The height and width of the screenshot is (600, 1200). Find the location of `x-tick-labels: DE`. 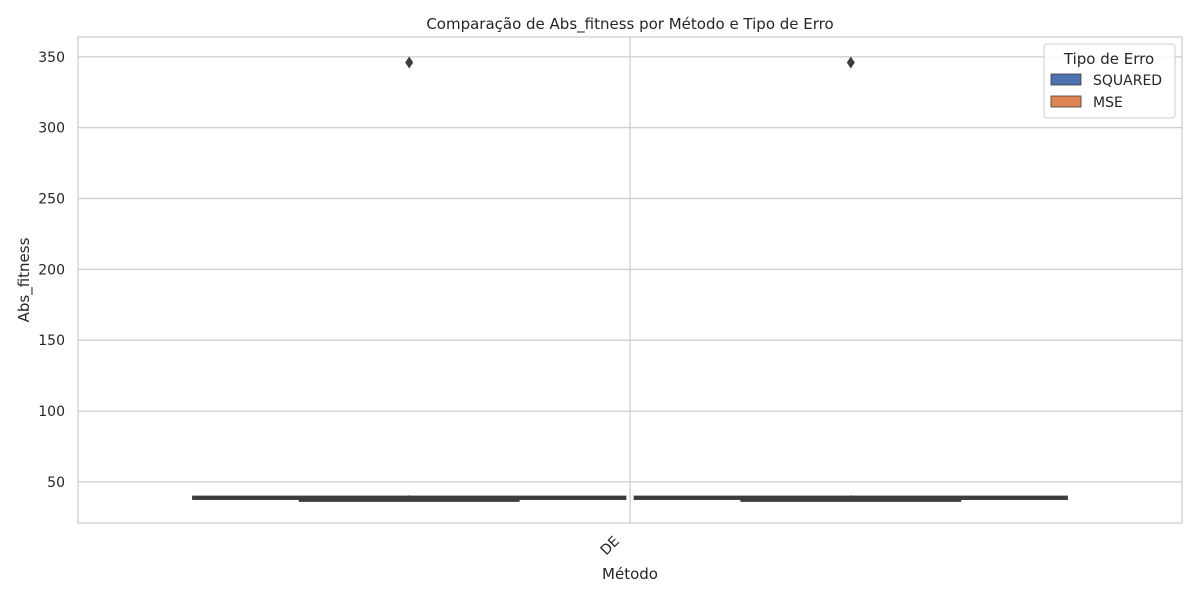

x-tick-labels: DE is located at coordinates (610, 546).